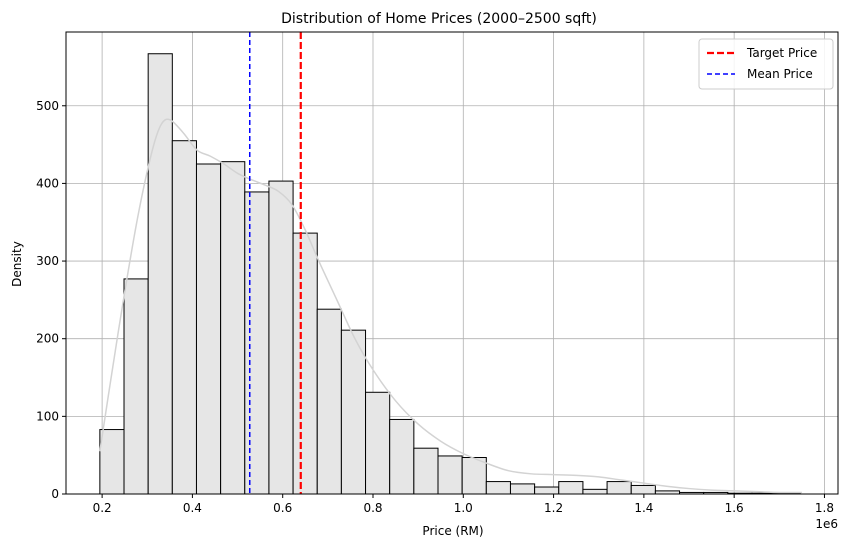 This screenshot has height=547, width=850. What do you see at coordinates (47, 106) in the screenshot?
I see `y-tick-label: 500` at bounding box center [47, 106].